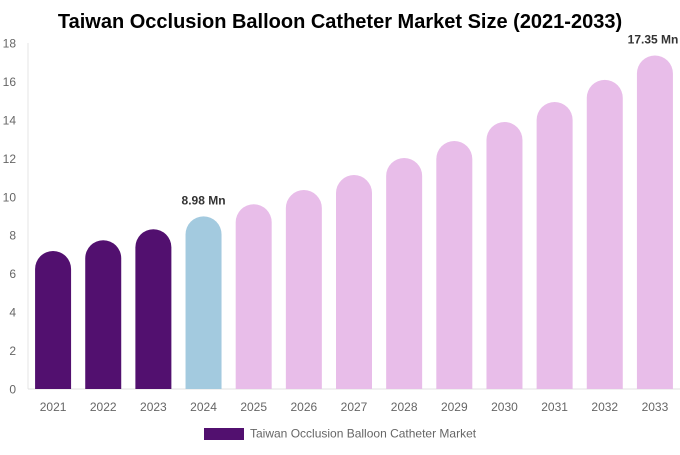 Image resolution: width=680 pixels, height=455 pixels. I want to click on y-tick-label: 0, so click(12, 390).